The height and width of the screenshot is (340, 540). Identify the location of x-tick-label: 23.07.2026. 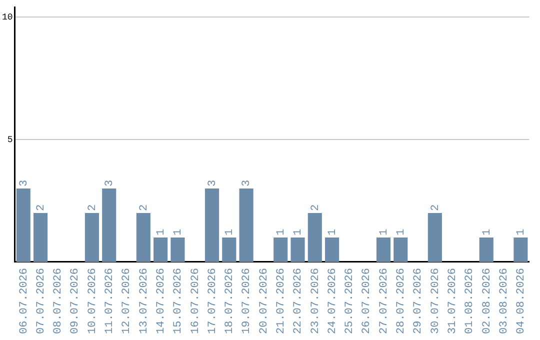
(316, 301).